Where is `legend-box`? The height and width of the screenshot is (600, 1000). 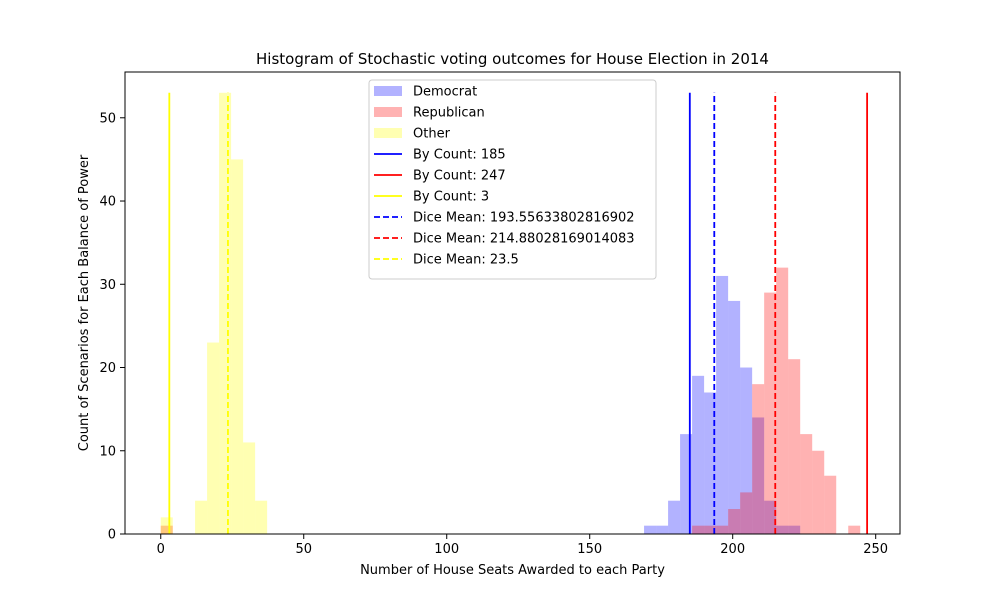
legend-box is located at coordinates (512, 179).